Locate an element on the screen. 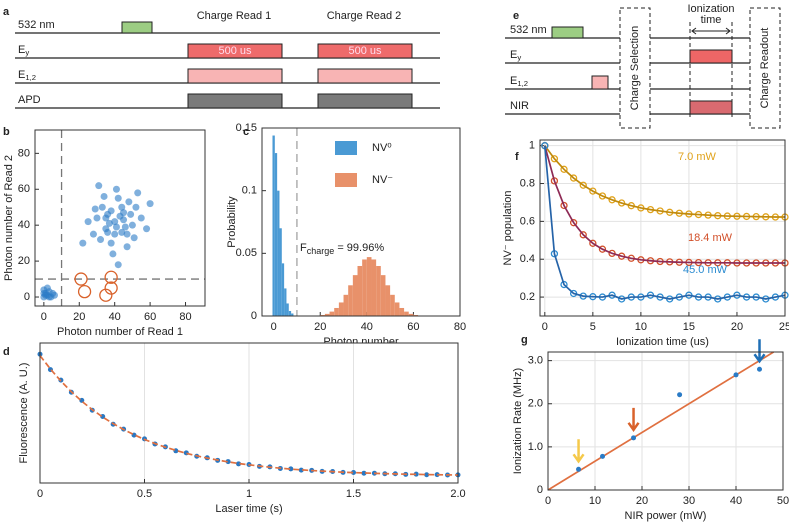 This screenshot has width=789, height=528. y-axis-label: Probability is located at coordinates (232, 222).